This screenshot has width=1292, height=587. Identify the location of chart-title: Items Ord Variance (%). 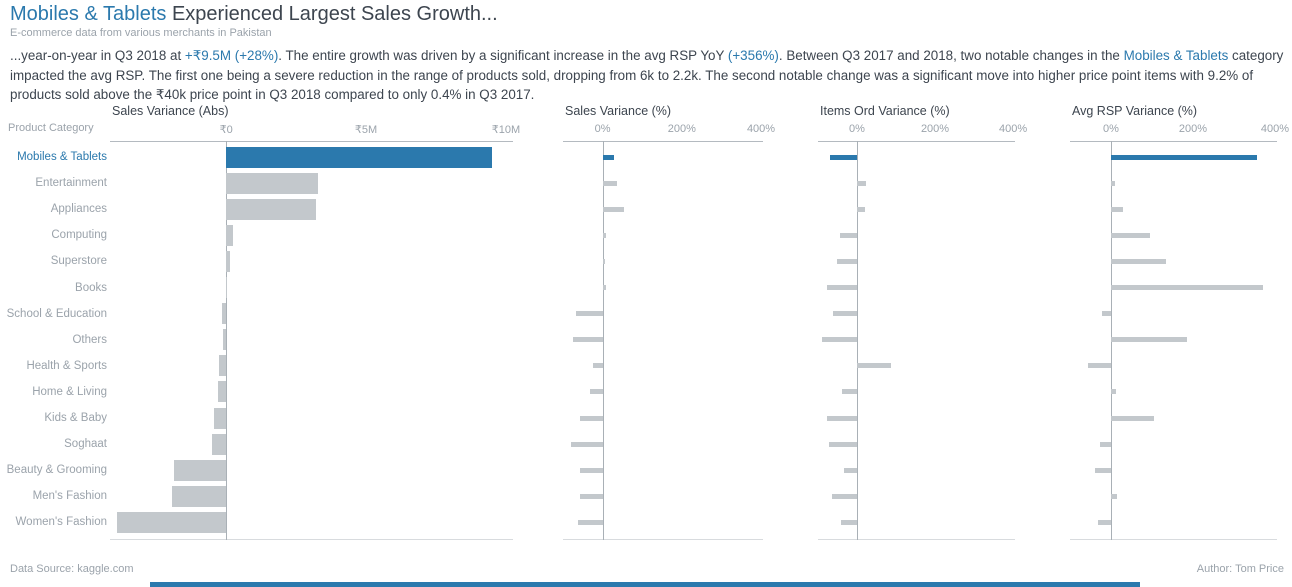
(885, 111).